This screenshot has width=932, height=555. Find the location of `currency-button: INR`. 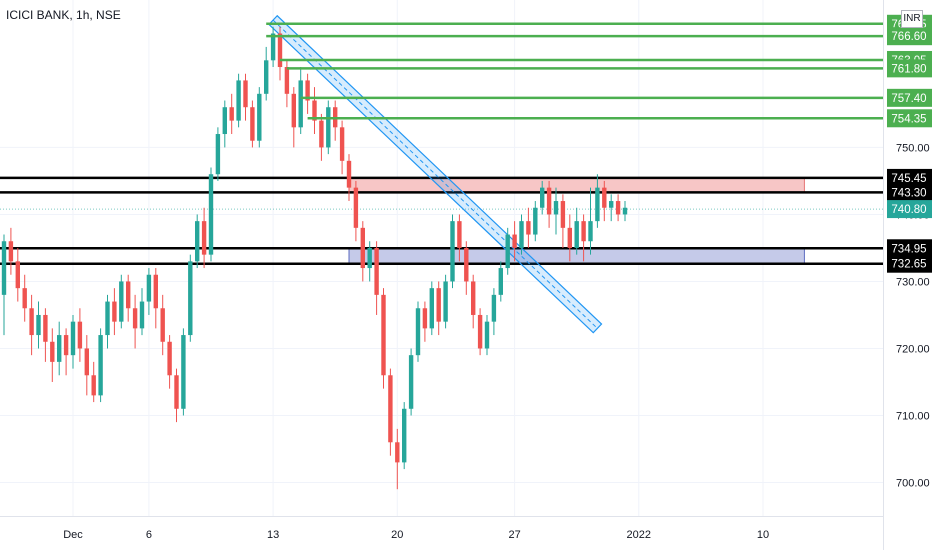

currency-button: INR is located at coordinates (912, 19).